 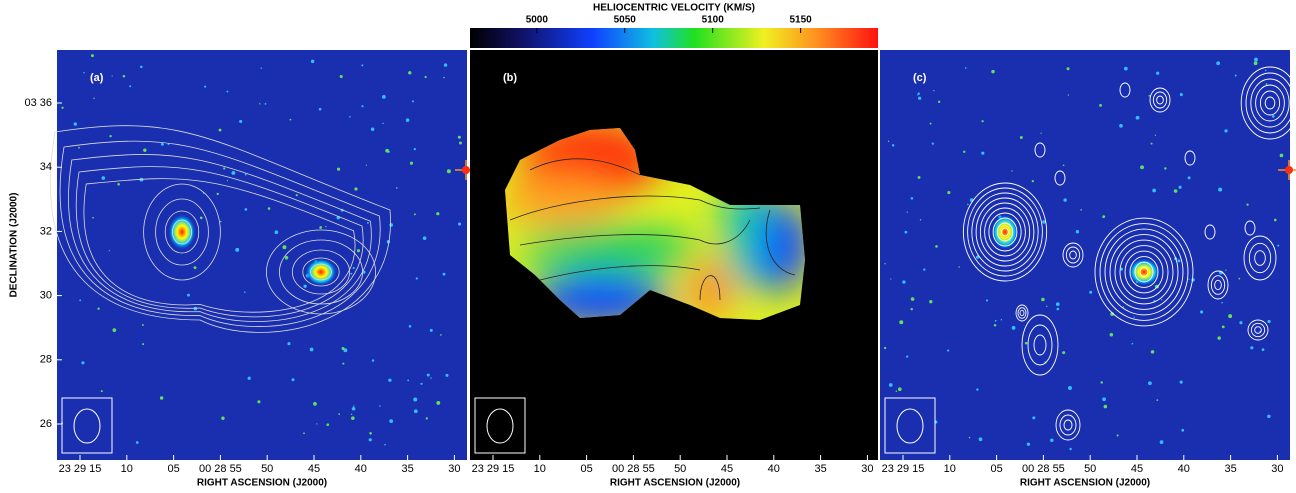 What do you see at coordinates (38, 103) in the screenshot?
I see `y-tick-label: 03 36` at bounding box center [38, 103].